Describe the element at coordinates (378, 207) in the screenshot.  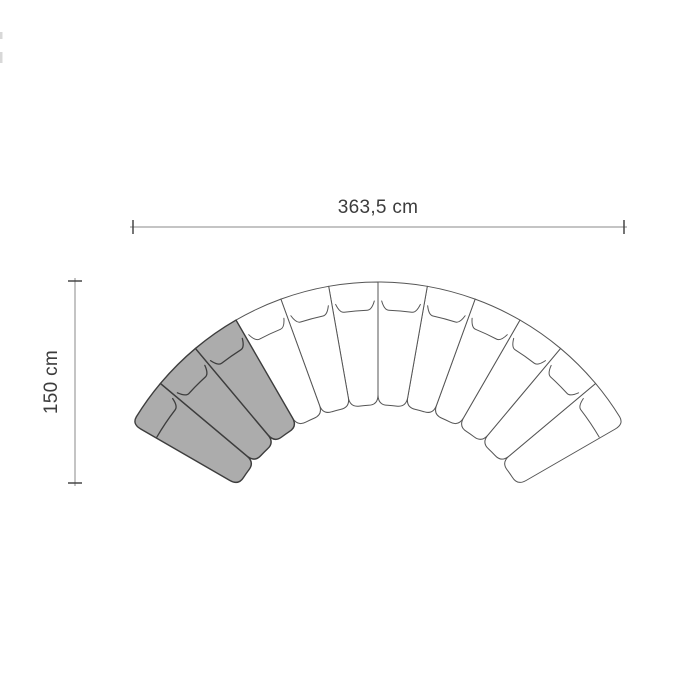
I see `width-dimension-label: 363,5 cm` at that location.